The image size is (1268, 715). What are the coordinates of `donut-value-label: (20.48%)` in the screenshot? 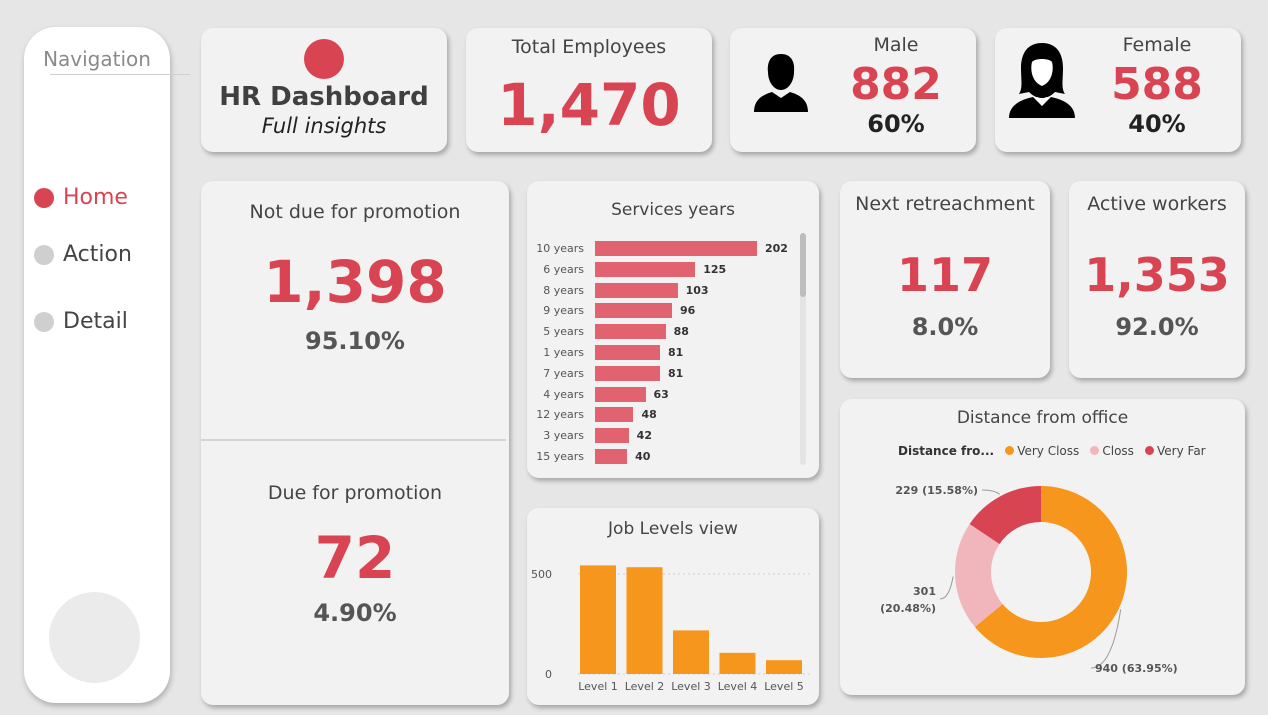 It's located at (908, 608).